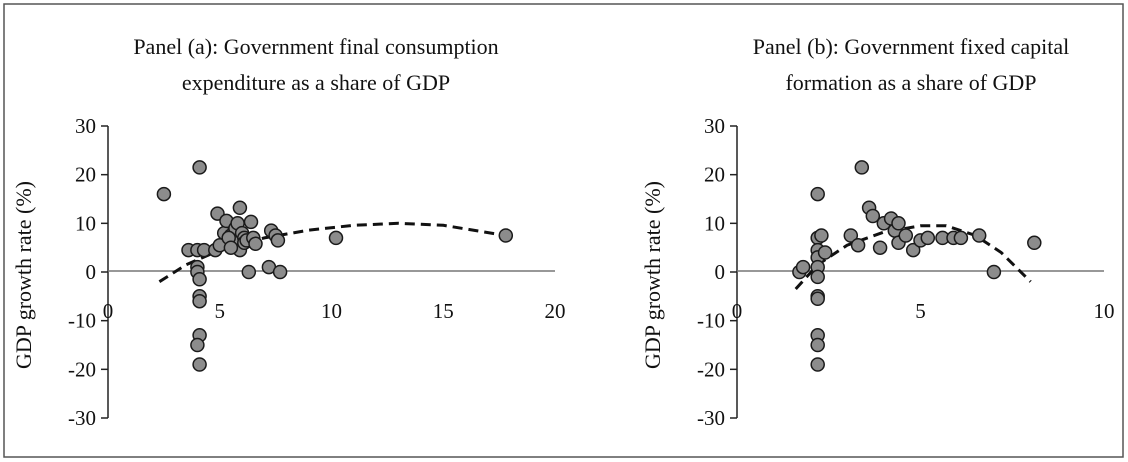 The height and width of the screenshot is (462, 1128). I want to click on panel-b-y-tick-label: 30, so click(714, 126).